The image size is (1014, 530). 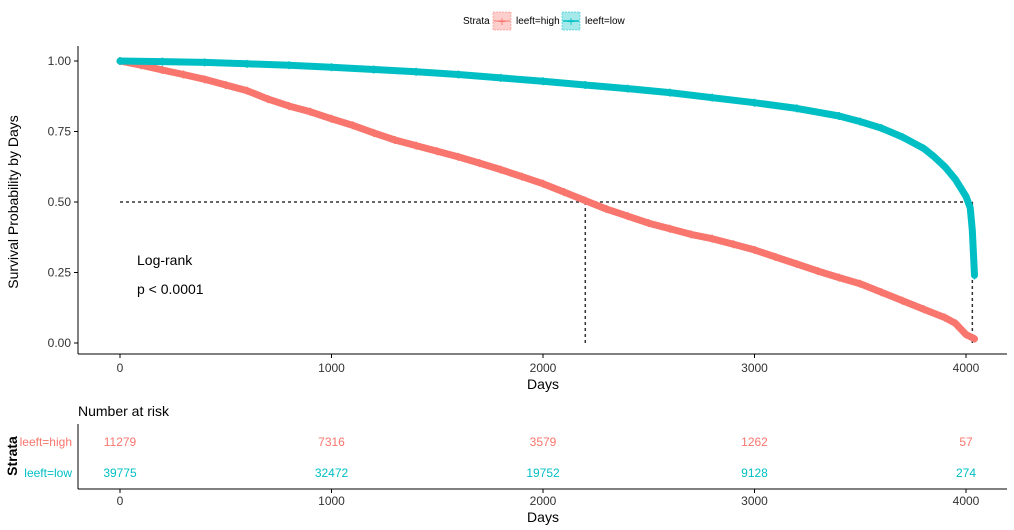 I want to click on legend-plus-low: +, so click(x=570, y=21).